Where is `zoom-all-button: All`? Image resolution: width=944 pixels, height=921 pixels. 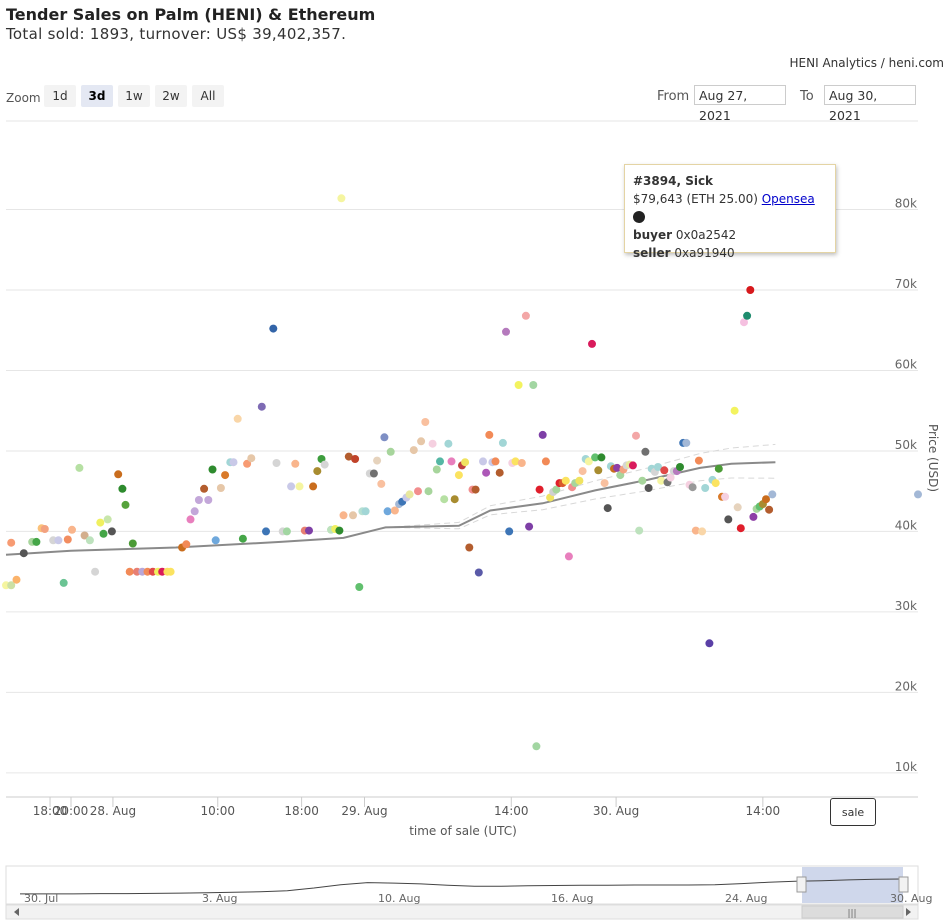
zoom-all-button: All is located at coordinates (208, 96).